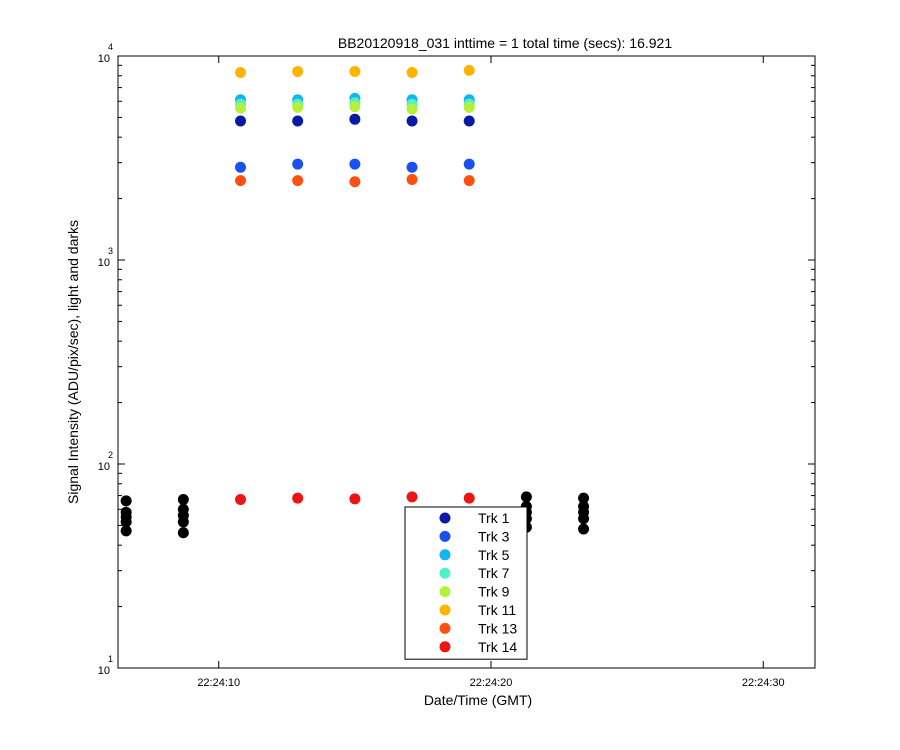  Describe the element at coordinates (218, 683) in the screenshot. I see `x-tick-label: 22:24:10` at that location.